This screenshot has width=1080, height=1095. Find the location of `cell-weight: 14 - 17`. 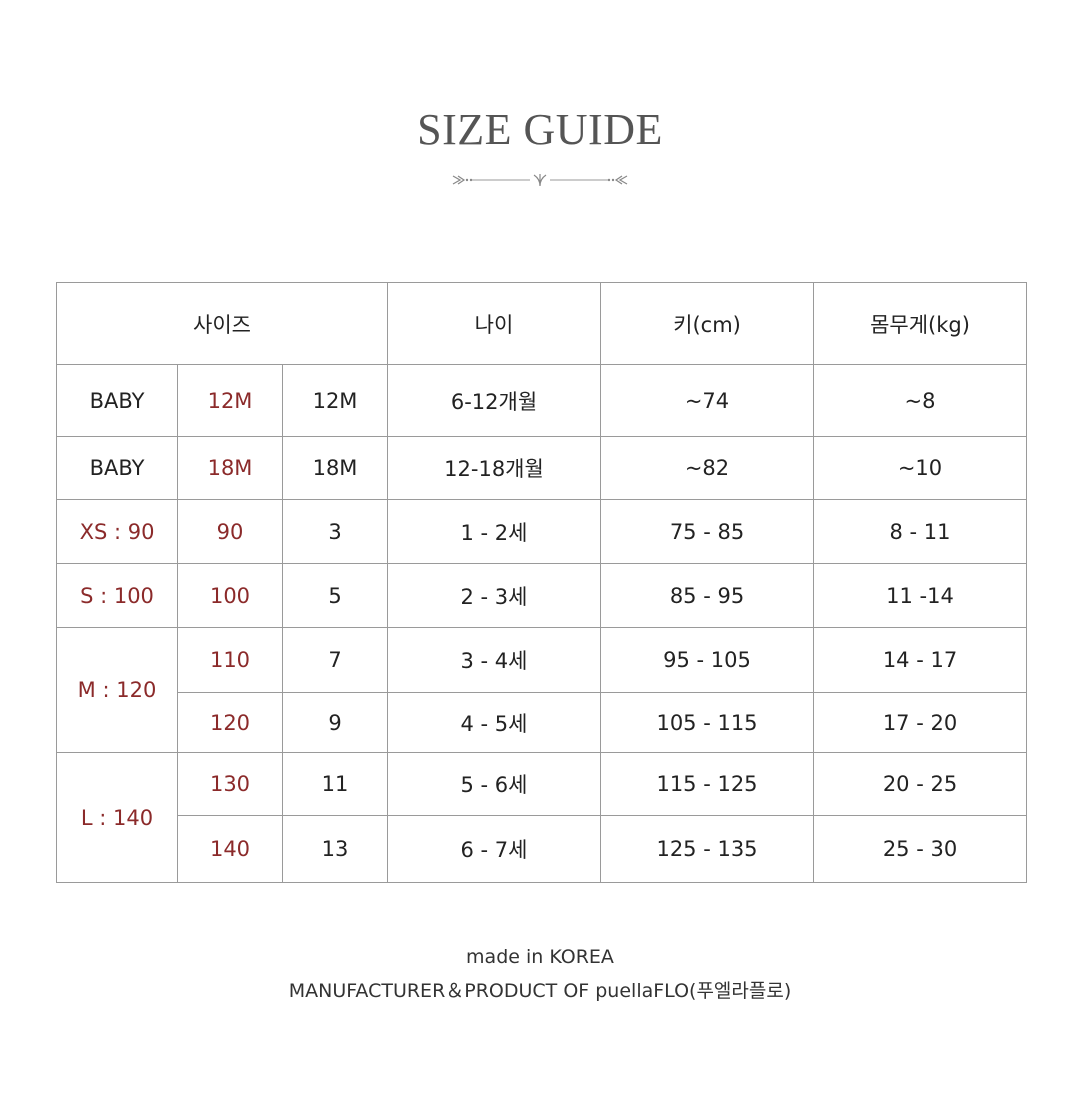

cell-weight: 14 - 17 is located at coordinates (920, 660).